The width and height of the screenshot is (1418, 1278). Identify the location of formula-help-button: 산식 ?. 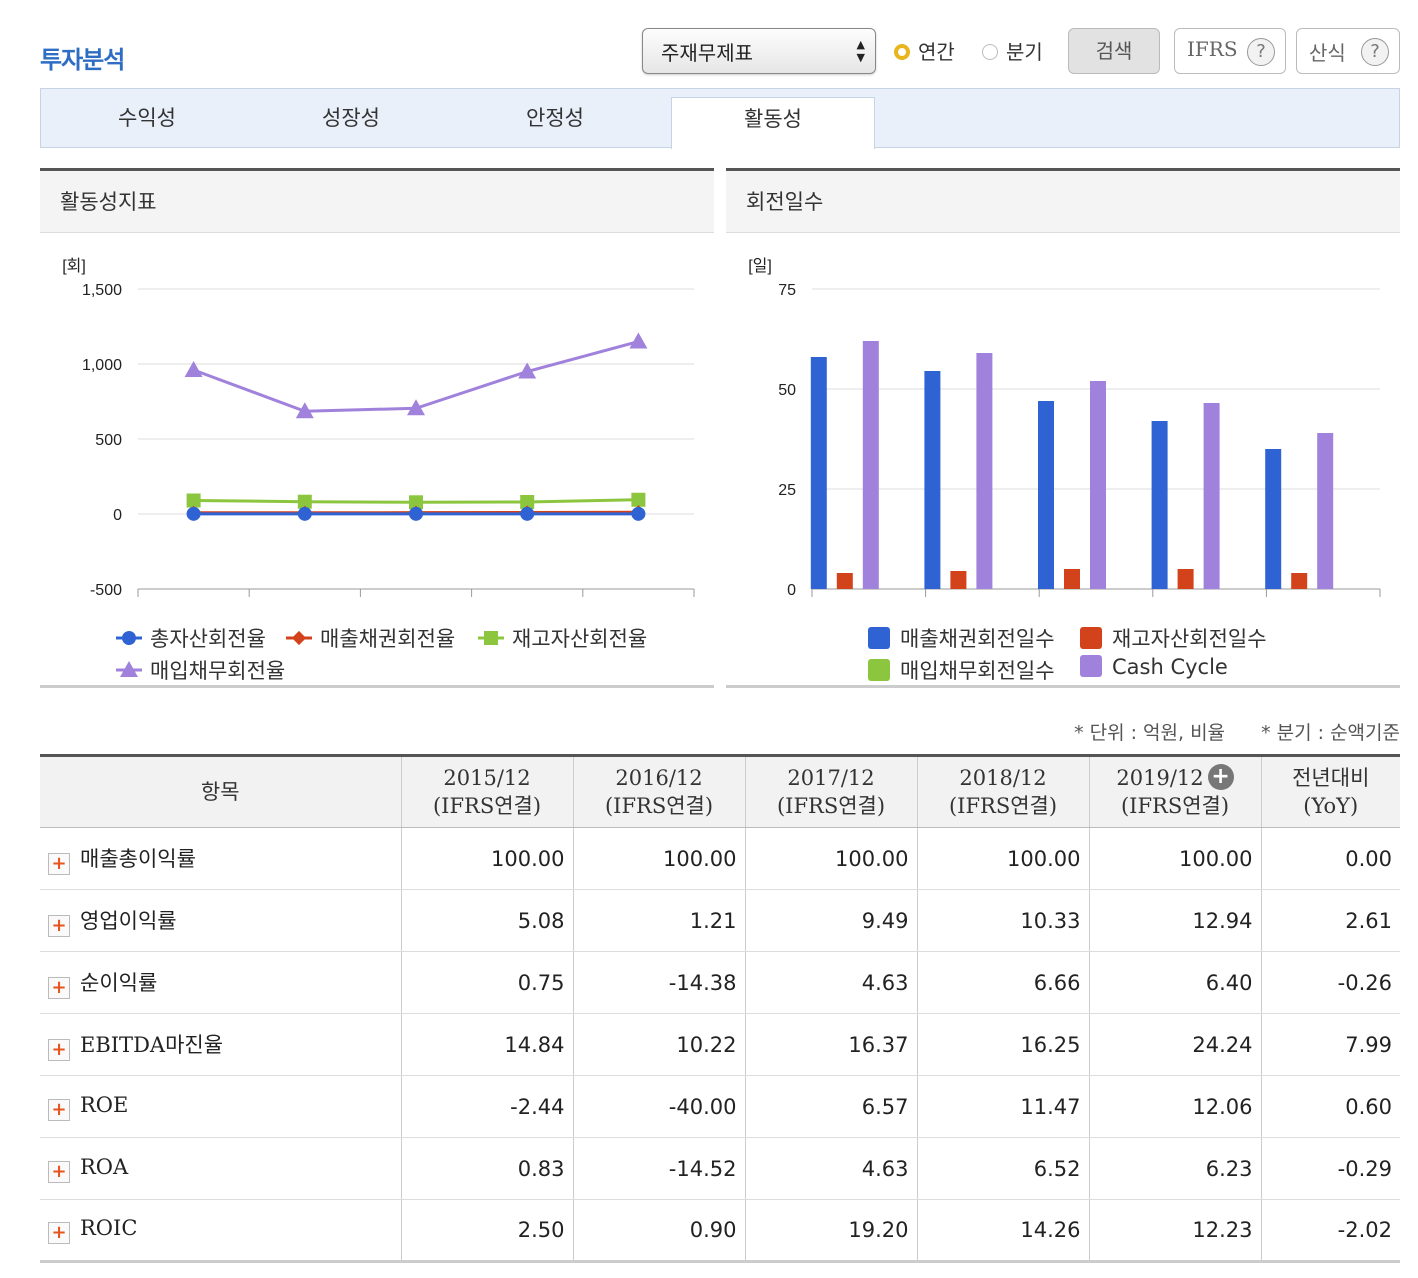
(1348, 51).